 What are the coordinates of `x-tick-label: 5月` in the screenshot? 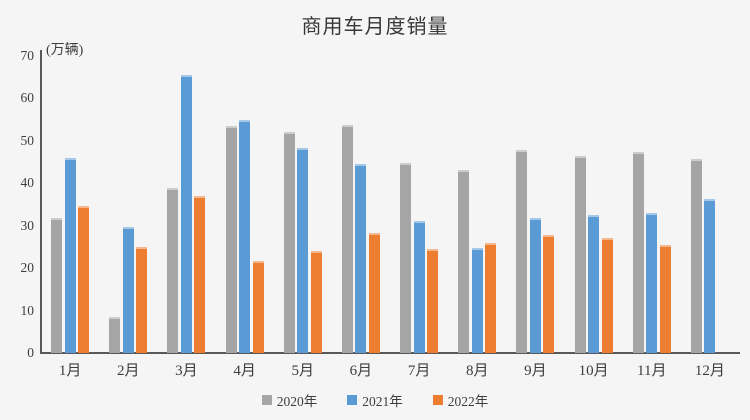 It's located at (302, 371).